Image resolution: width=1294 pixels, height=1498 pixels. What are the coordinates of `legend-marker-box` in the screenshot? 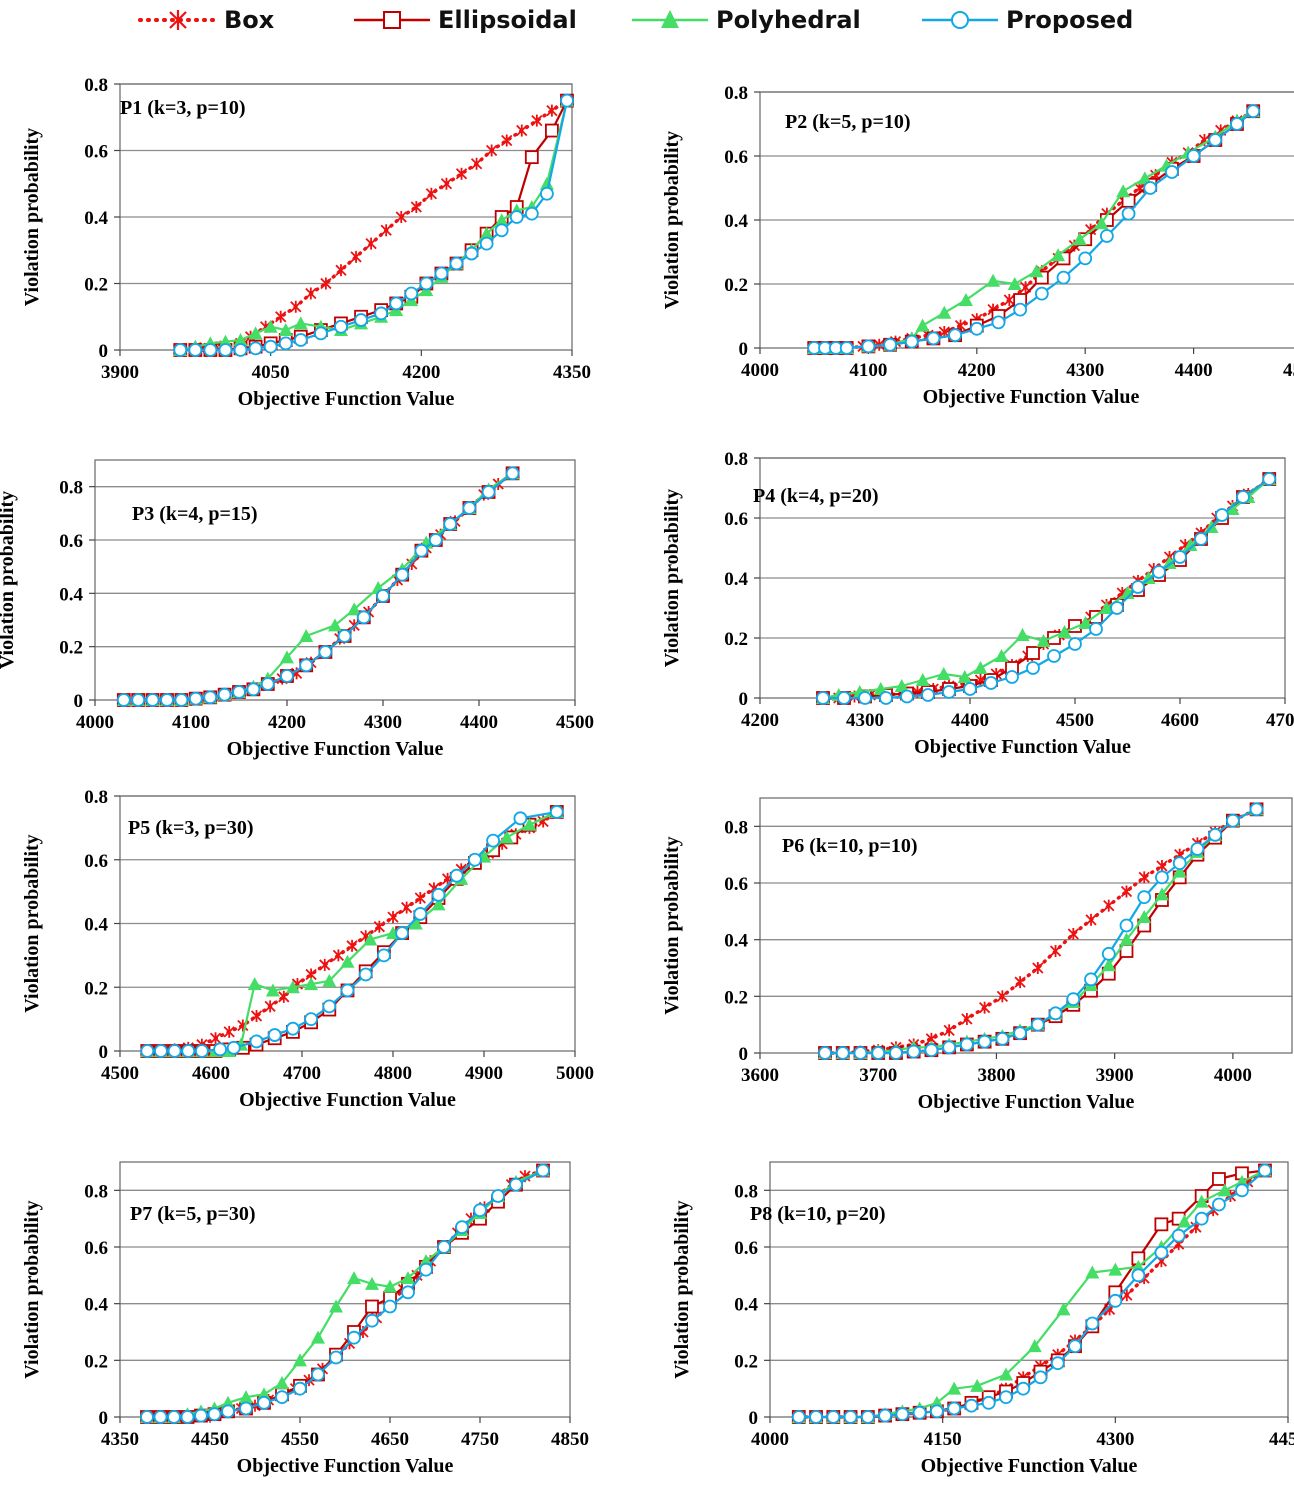 It's located at (178, 20).